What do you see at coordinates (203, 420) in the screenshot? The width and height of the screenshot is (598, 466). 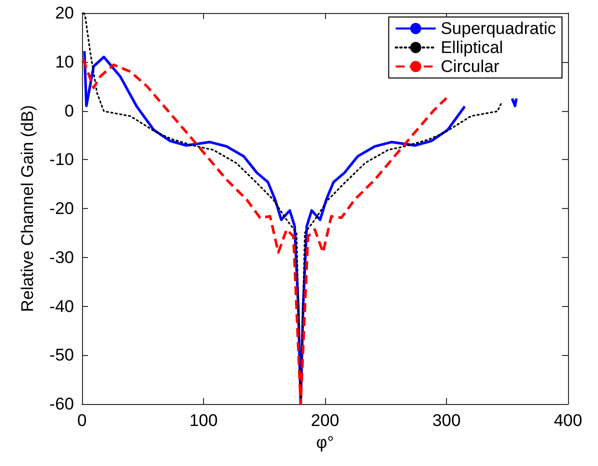 I see `x-tick-label: 100` at bounding box center [203, 420].